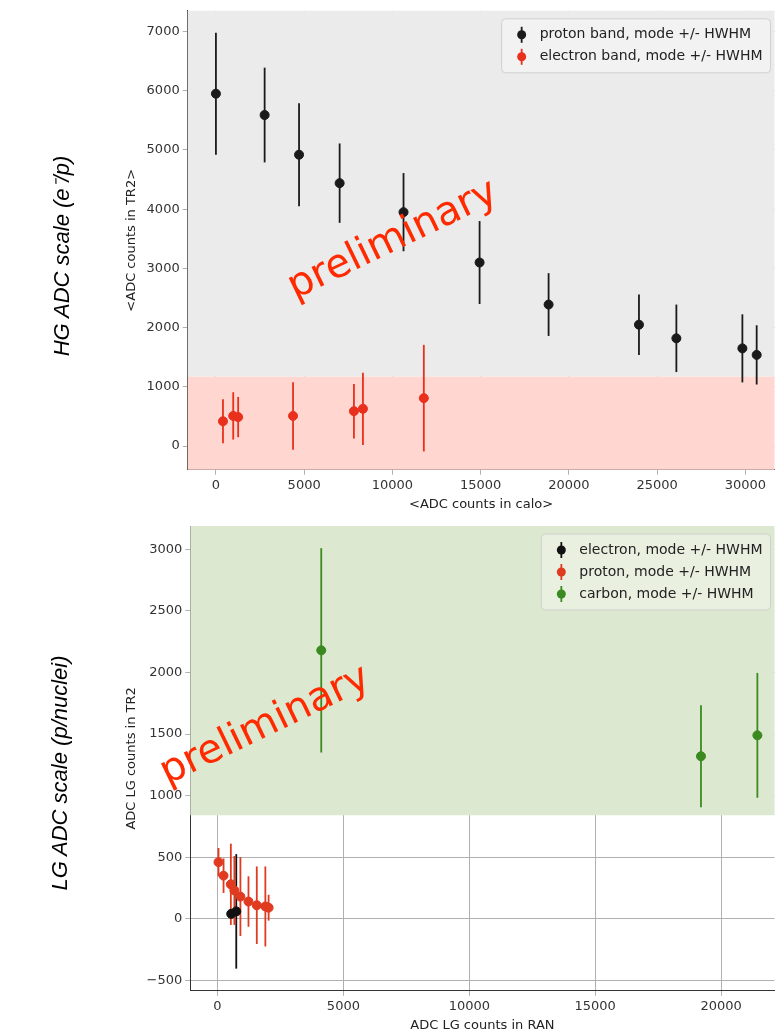  I want to click on text: HG ADC scale (e⁻/p), so click(61, 256).